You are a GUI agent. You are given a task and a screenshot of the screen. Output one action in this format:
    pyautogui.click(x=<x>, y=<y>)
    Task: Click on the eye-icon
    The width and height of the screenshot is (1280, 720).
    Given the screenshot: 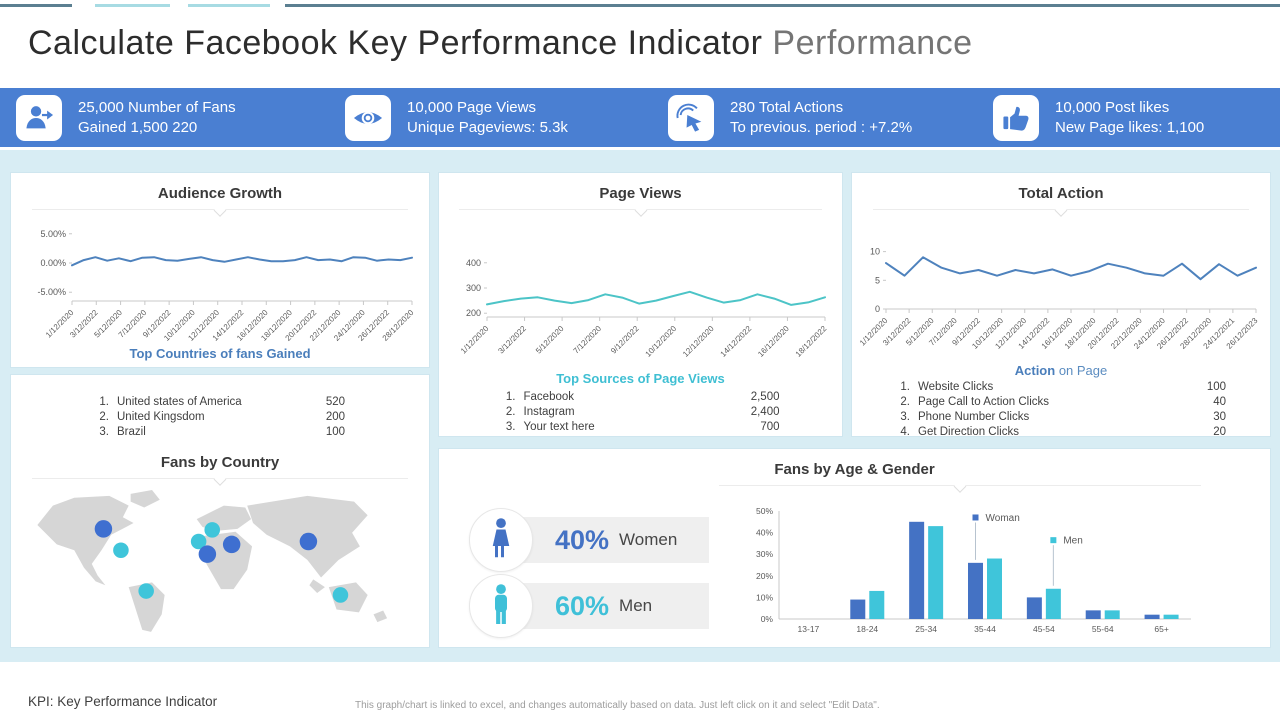 What is the action you would take?
    pyautogui.click(x=368, y=117)
    